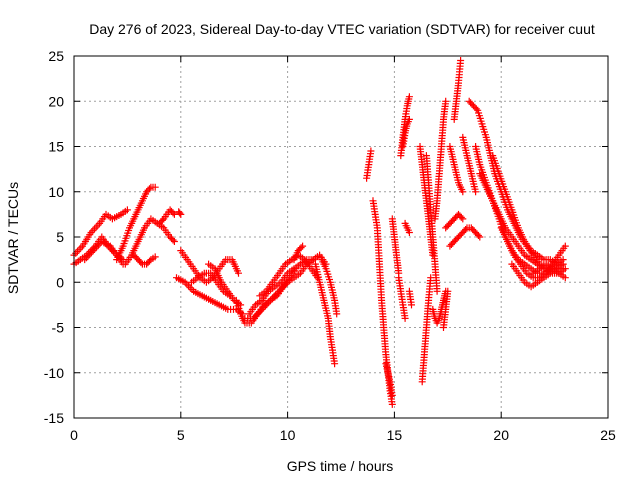 Image resolution: width=640 pixels, height=480 pixels. What do you see at coordinates (395, 435) in the screenshot?
I see `x-tick-label: 15` at bounding box center [395, 435].